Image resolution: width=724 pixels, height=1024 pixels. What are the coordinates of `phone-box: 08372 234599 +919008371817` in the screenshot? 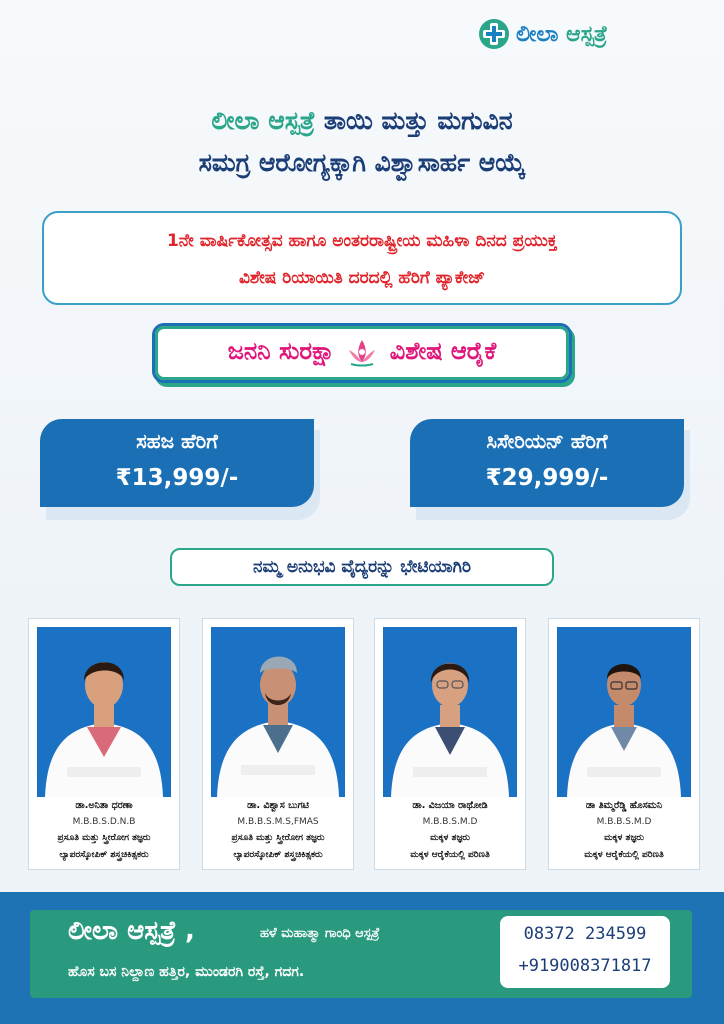 It's located at (585, 952).